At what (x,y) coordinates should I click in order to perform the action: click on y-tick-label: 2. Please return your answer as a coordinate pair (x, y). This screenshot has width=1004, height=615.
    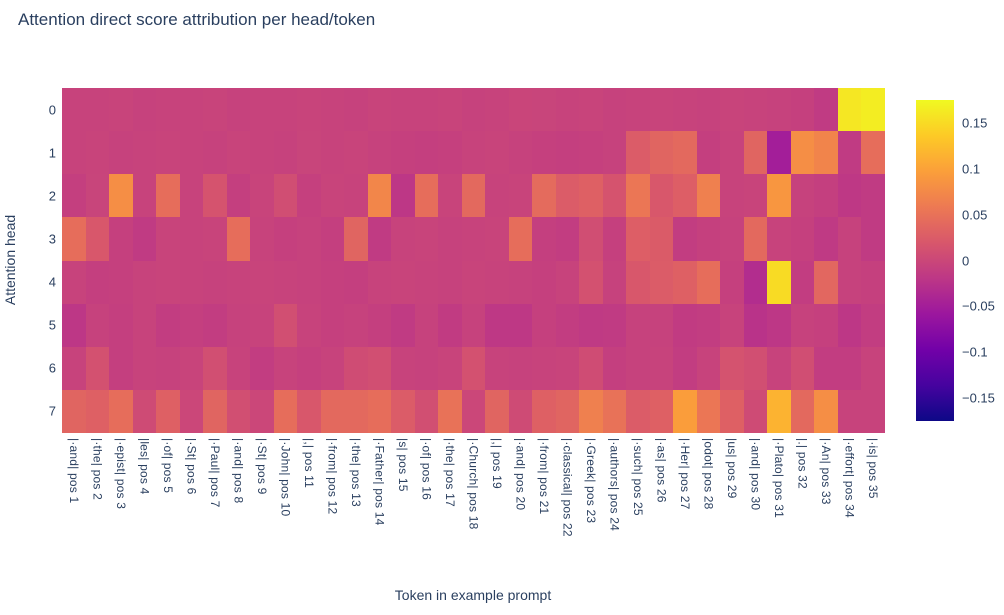
    Looking at the image, I should click on (52, 196).